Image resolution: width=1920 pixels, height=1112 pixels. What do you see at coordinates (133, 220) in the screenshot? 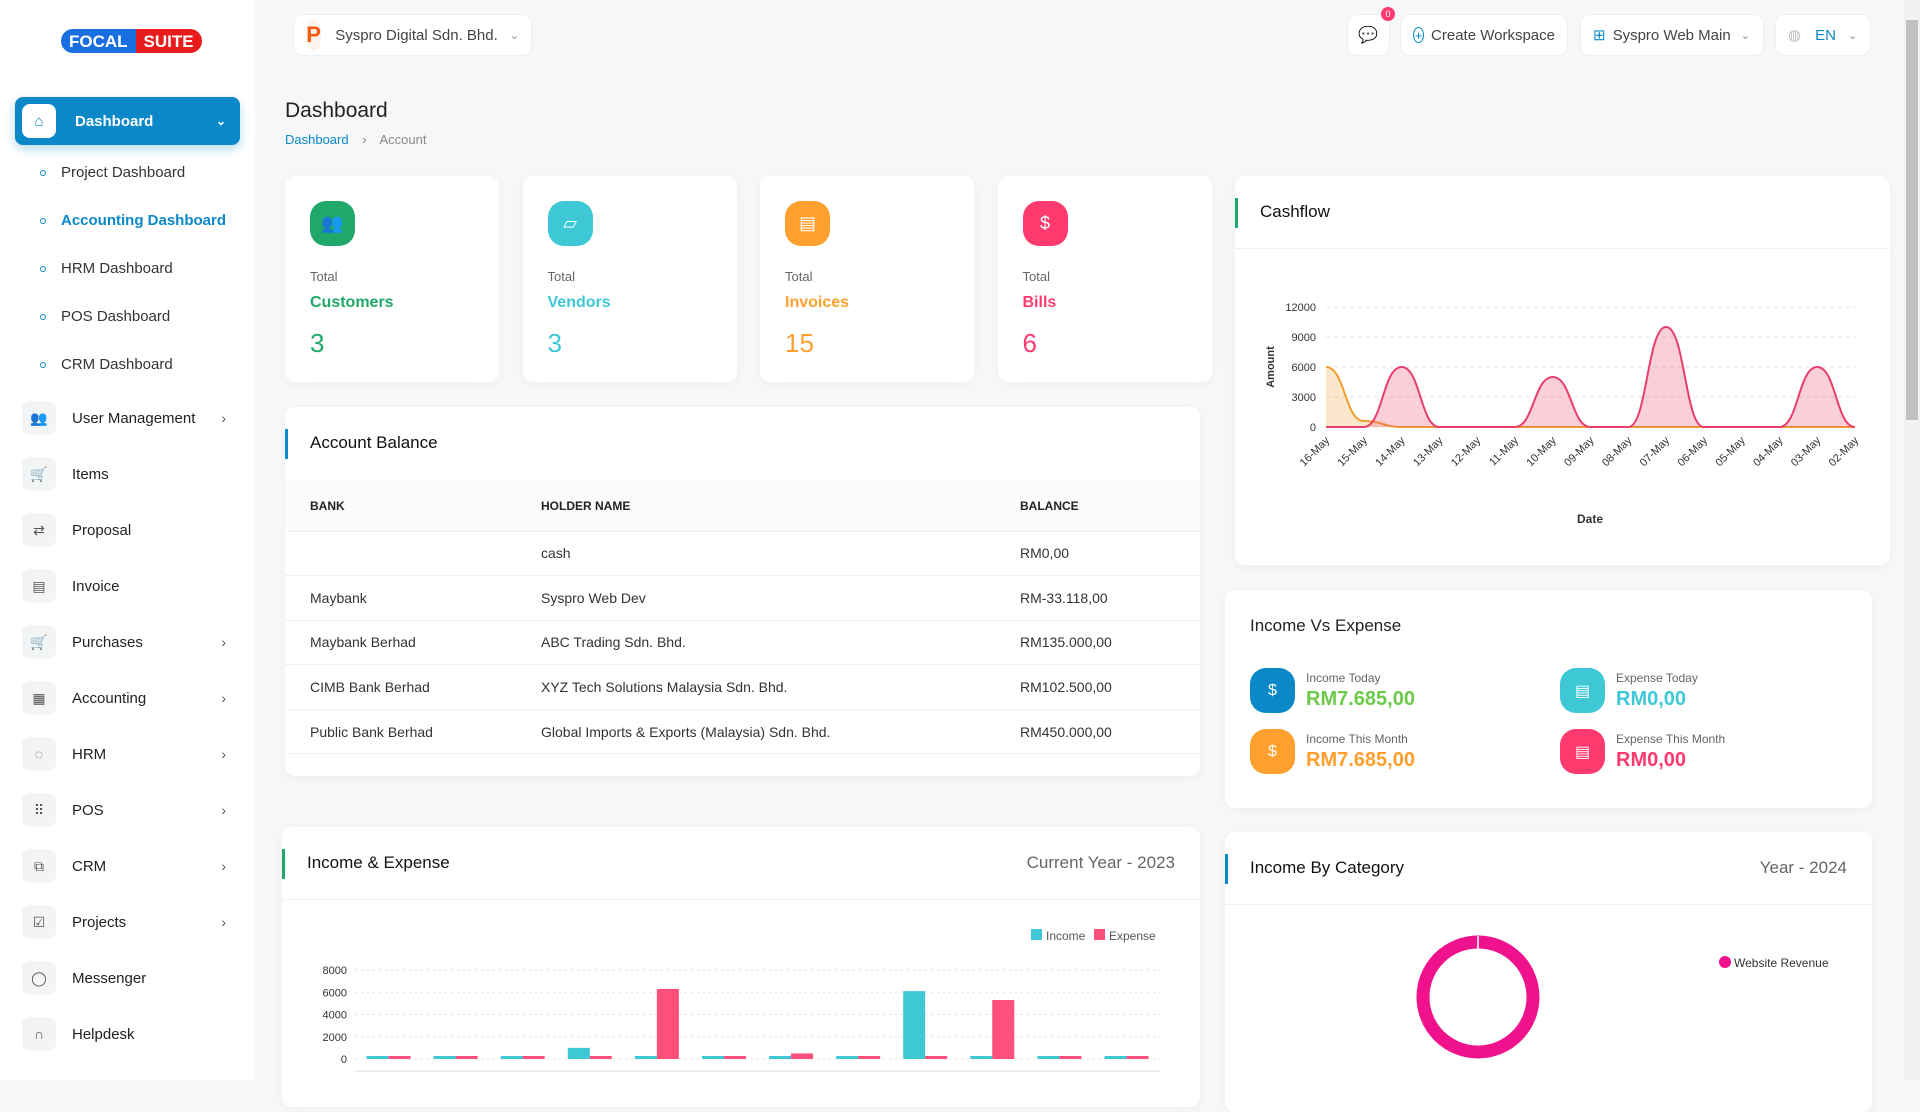
I see `sidebar-subitem: Accounting Dashboard` at bounding box center [133, 220].